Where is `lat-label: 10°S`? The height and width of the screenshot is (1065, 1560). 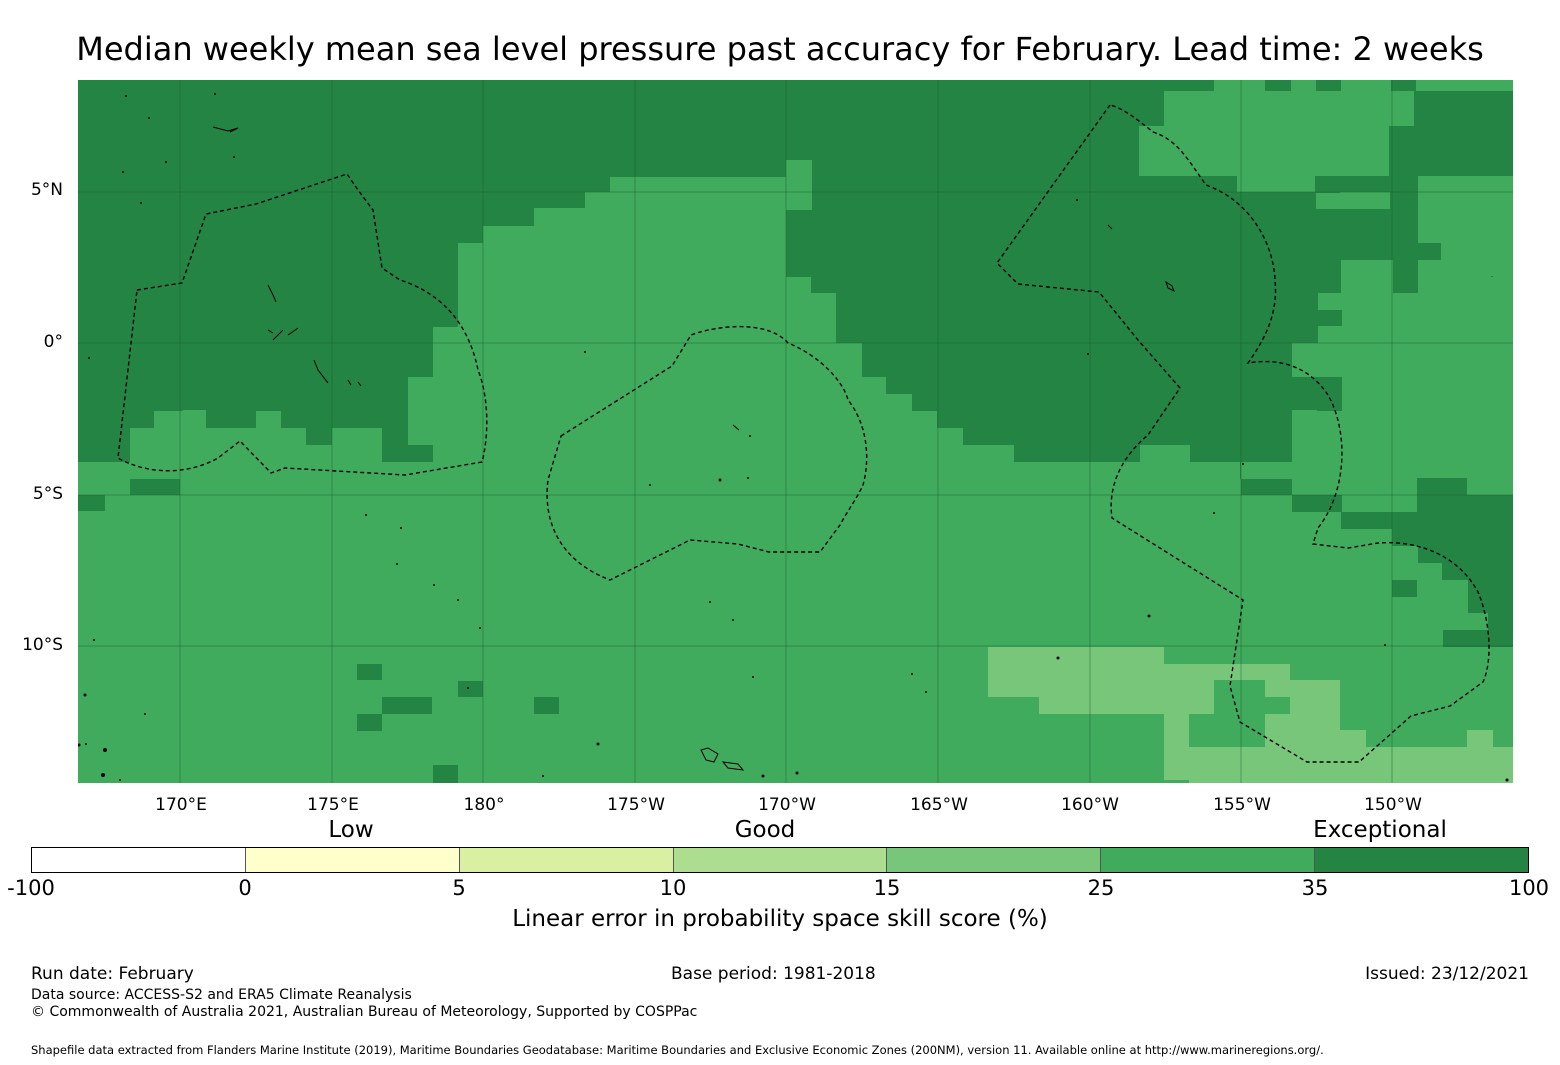 lat-label: 10°S is located at coordinates (42, 645).